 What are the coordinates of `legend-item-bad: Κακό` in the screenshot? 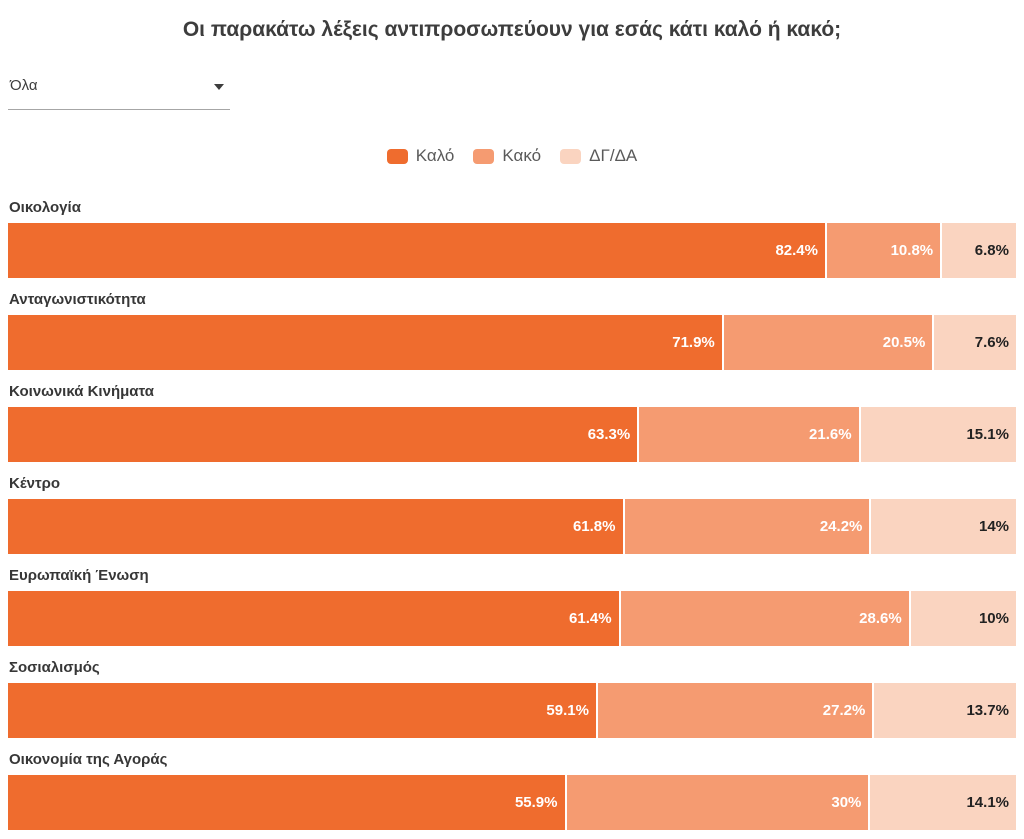 It's located at (507, 156).